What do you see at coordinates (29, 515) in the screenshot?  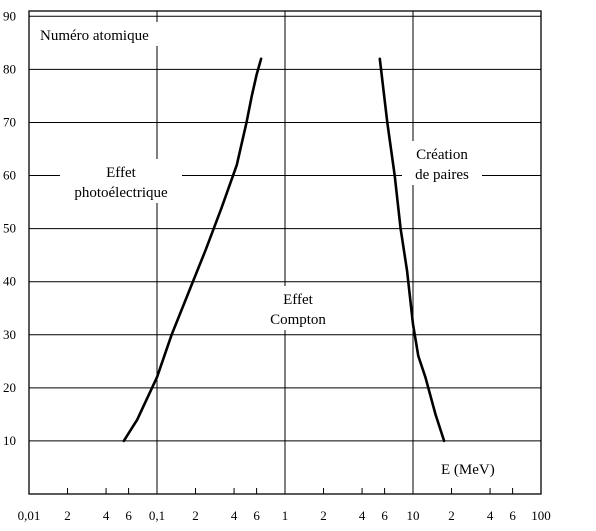 I see `x-tick-label: 0,01` at bounding box center [29, 515].